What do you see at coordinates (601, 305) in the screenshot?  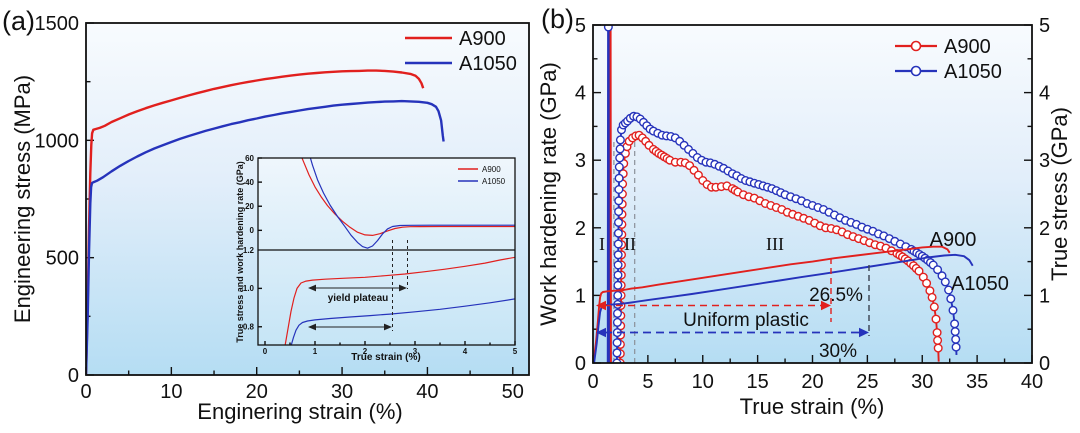 I see `elong-a900-arrow-left` at bounding box center [601, 305].